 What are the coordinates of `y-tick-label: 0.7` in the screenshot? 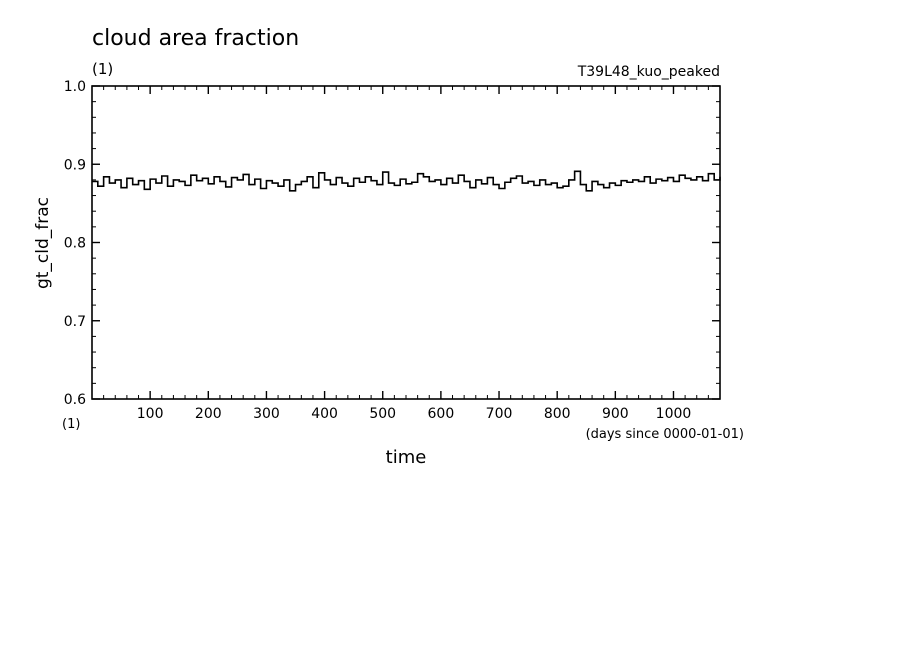 It's located at (75, 322).